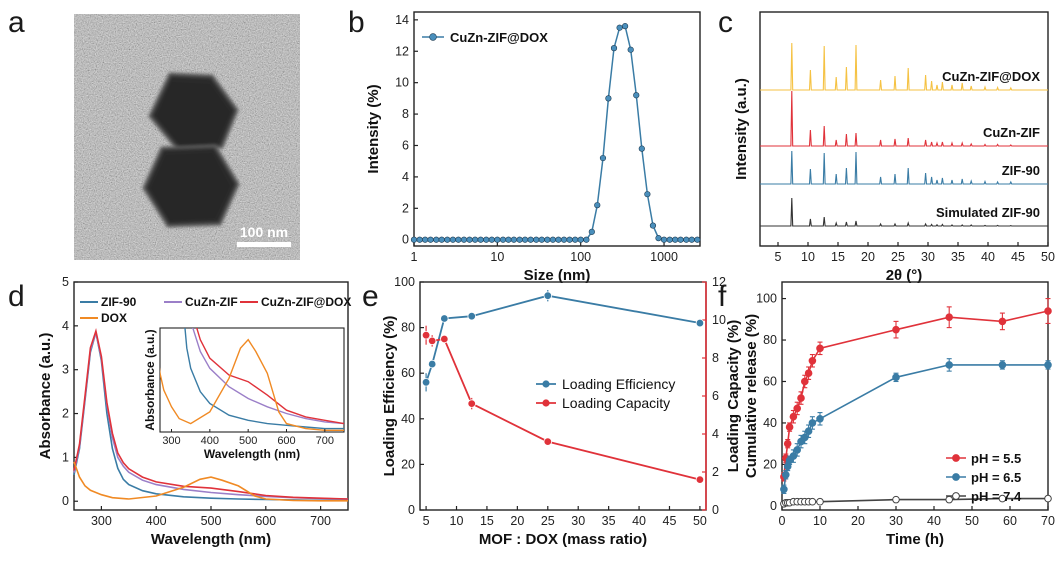 Image resolution: width=1056 pixels, height=564 pixels. I want to click on y-tick-label: 5, so click(65, 282).